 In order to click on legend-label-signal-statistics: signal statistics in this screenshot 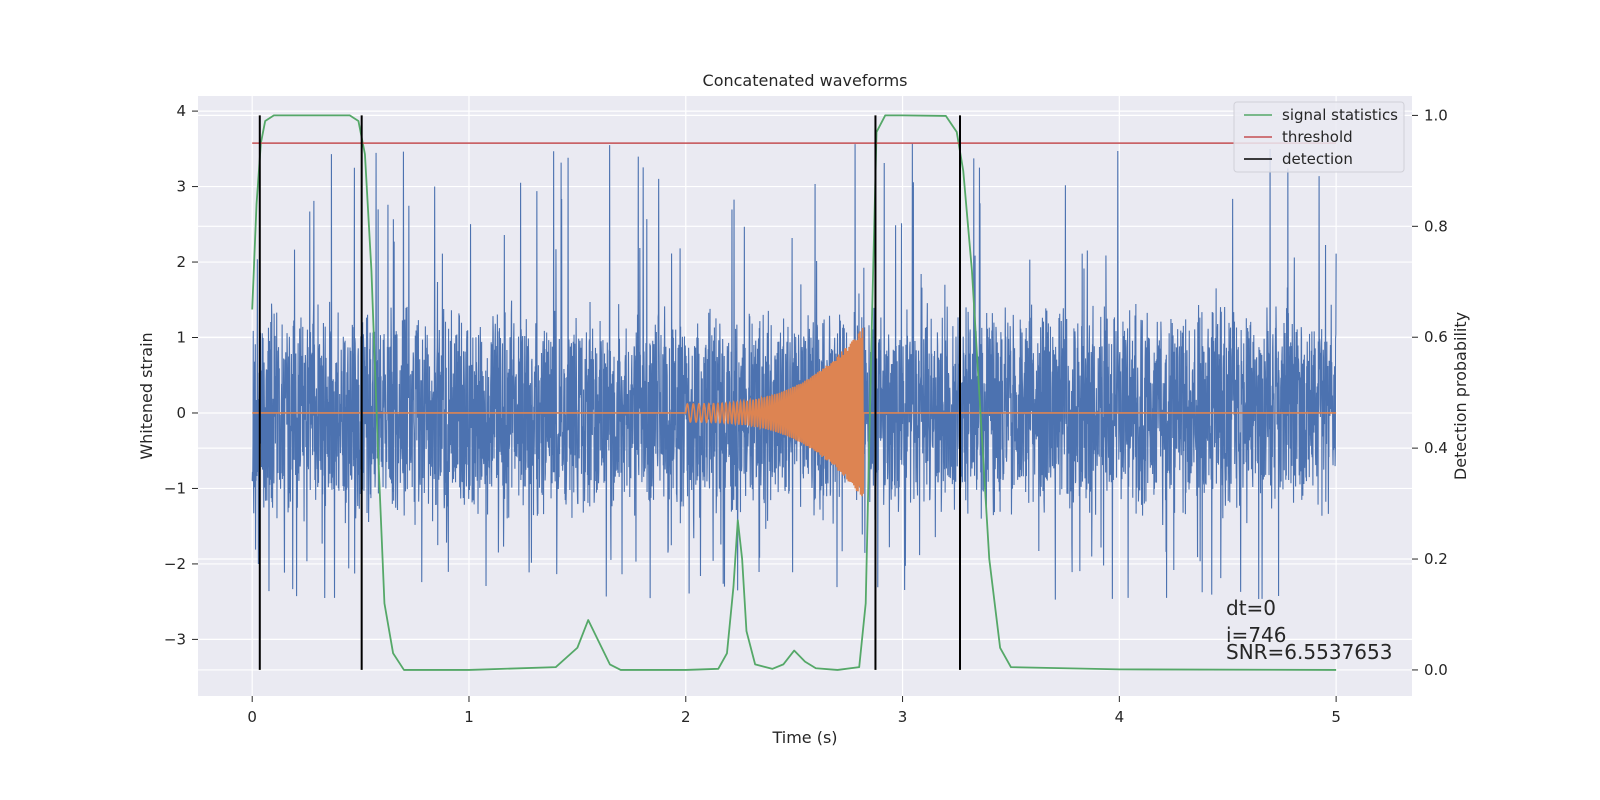, I will do `click(1340, 115)`.